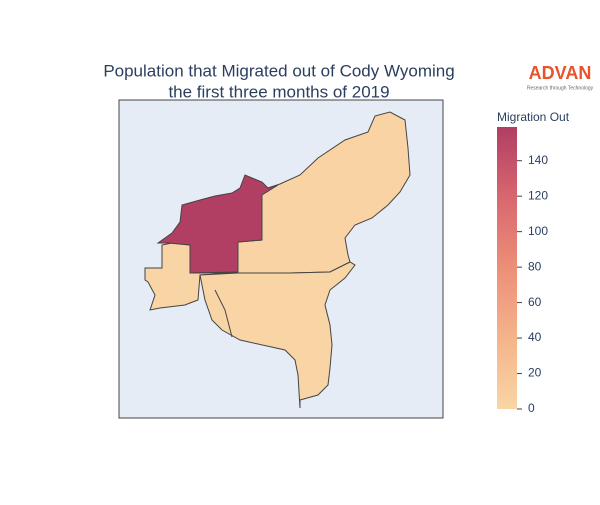 This screenshot has height=505, width=600. I want to click on colorbar-tick-label: 100, so click(538, 231).